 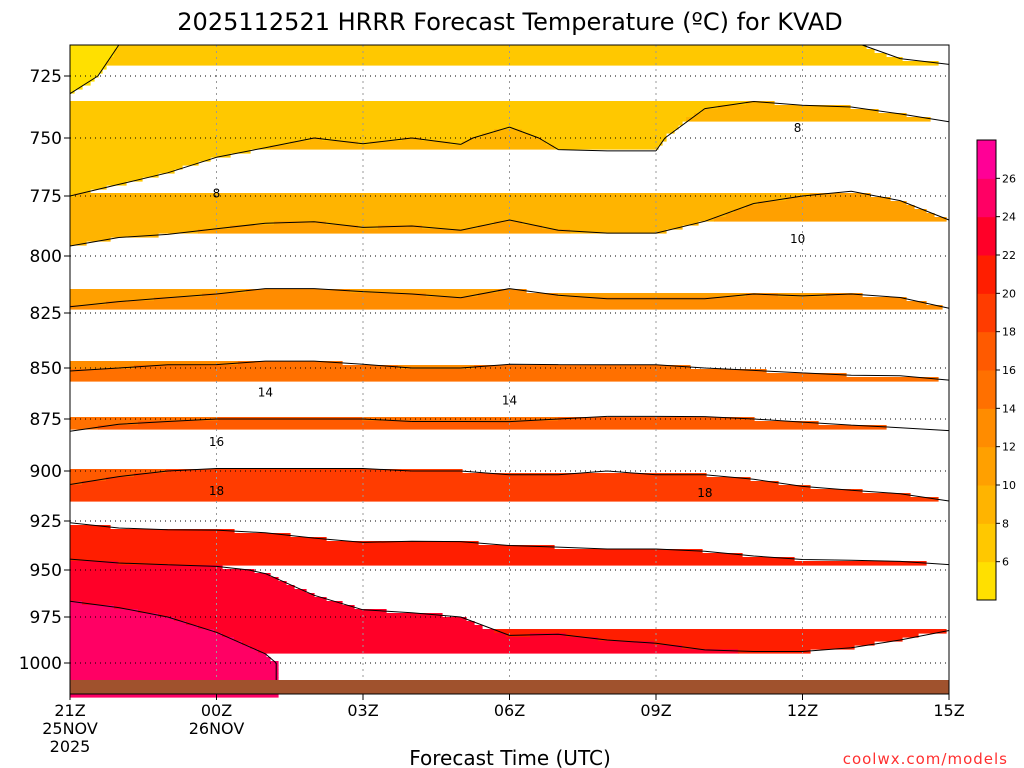 What do you see at coordinates (655, 710) in the screenshot?
I see `x-tick-label: 09Z` at bounding box center [655, 710].